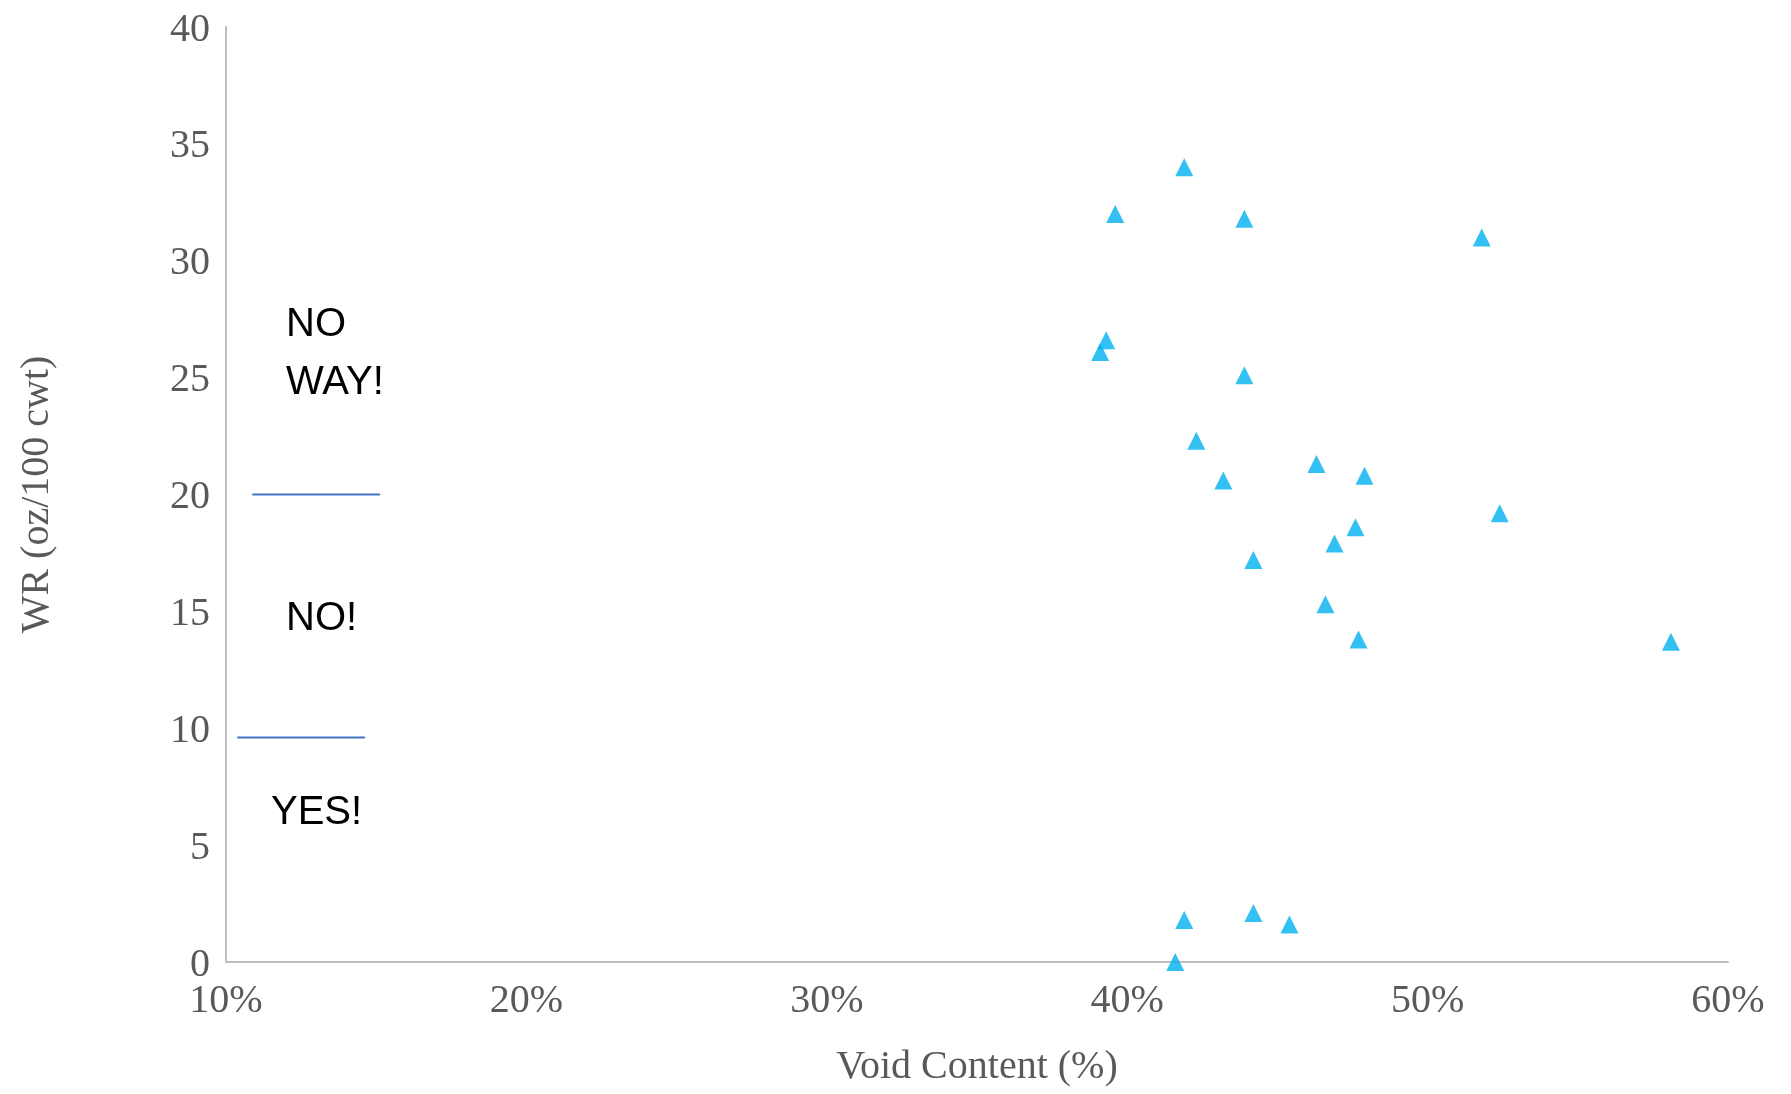 This screenshot has height=1094, width=1791. Describe the element at coordinates (322, 616) in the screenshot. I see `annotation: NO!` at that location.